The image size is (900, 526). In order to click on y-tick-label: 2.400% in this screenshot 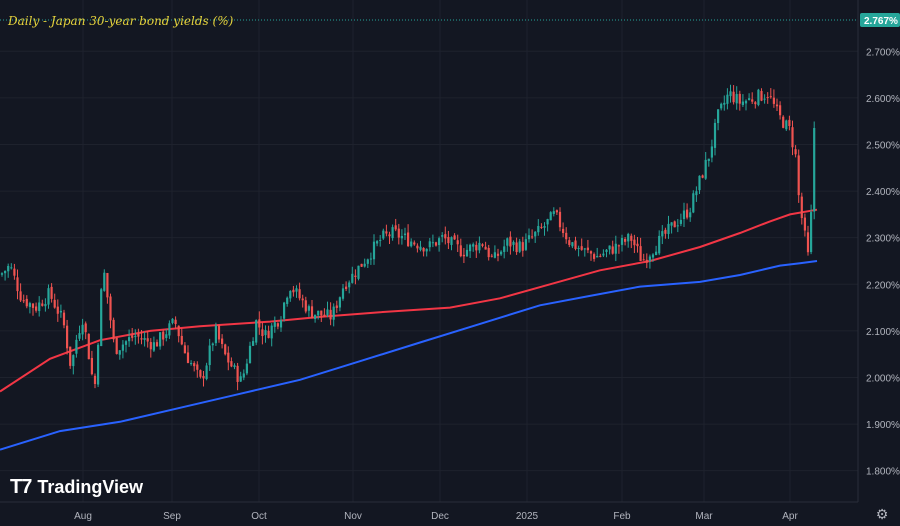, I will do `click(883, 192)`.